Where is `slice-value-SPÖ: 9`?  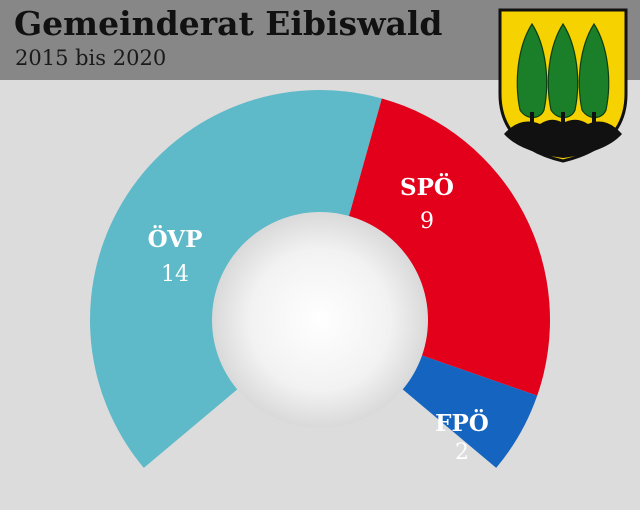 slice-value-SPÖ: 9 is located at coordinates (427, 221).